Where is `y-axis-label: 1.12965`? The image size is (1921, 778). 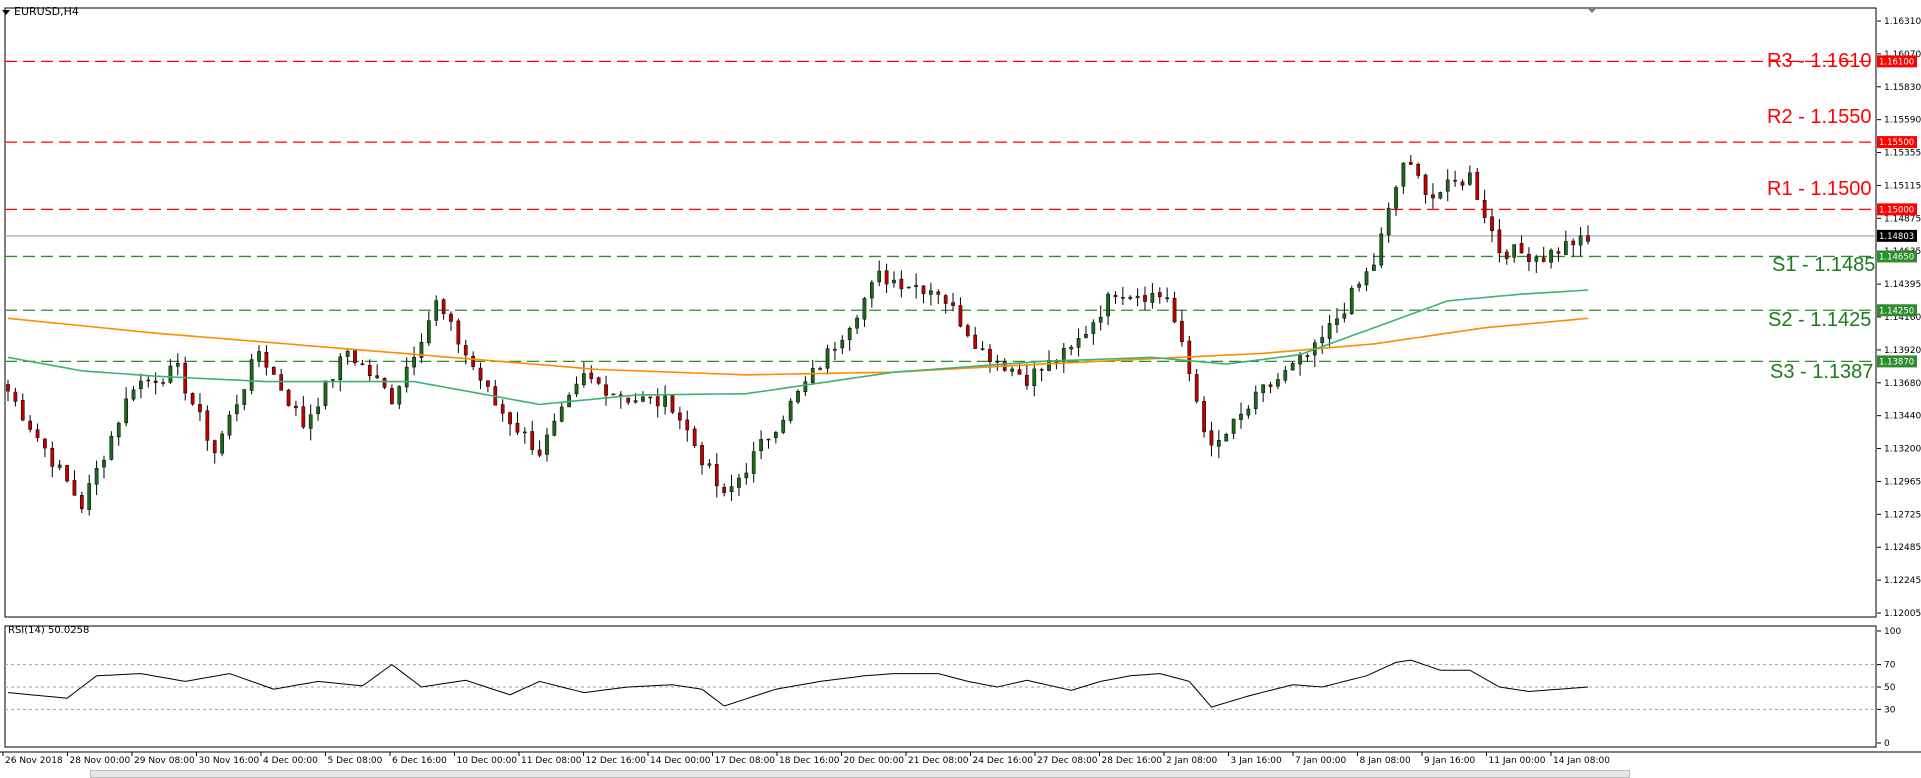
y-axis-label: 1.12965 is located at coordinates (1902, 482).